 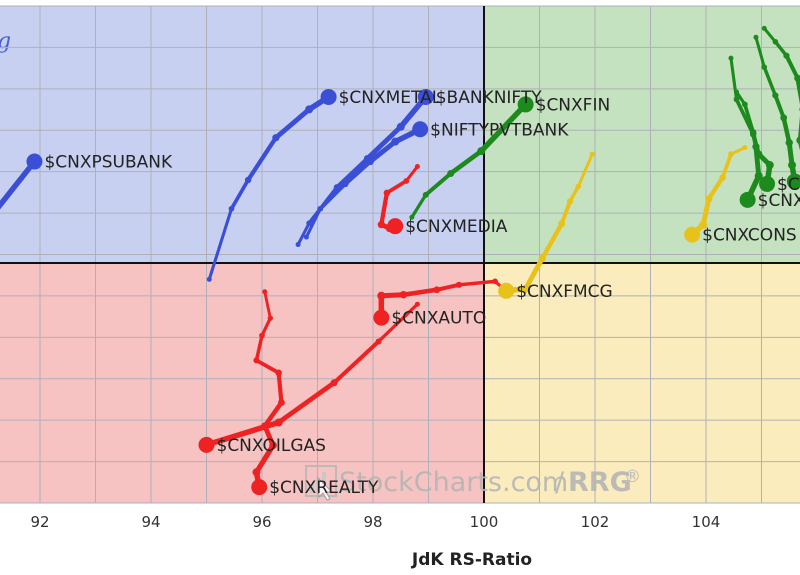 I want to click on x-tick-label: 92, so click(x=39, y=522).